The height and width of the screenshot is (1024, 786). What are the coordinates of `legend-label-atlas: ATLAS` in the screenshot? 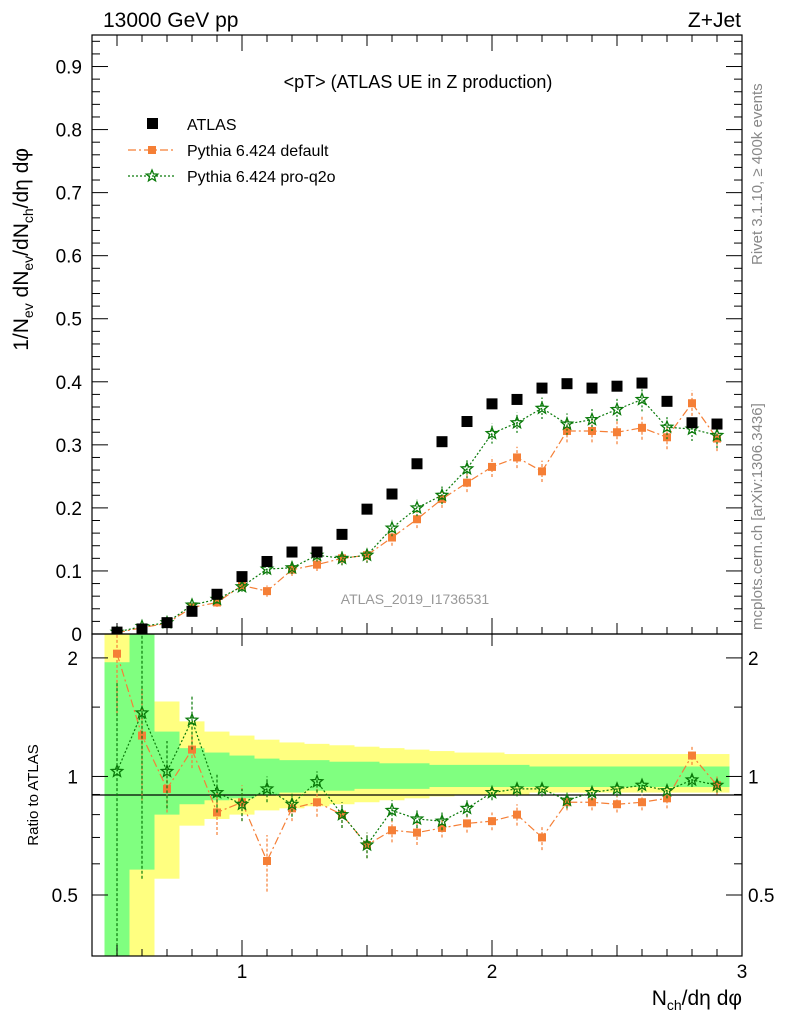 It's located at (212, 125).